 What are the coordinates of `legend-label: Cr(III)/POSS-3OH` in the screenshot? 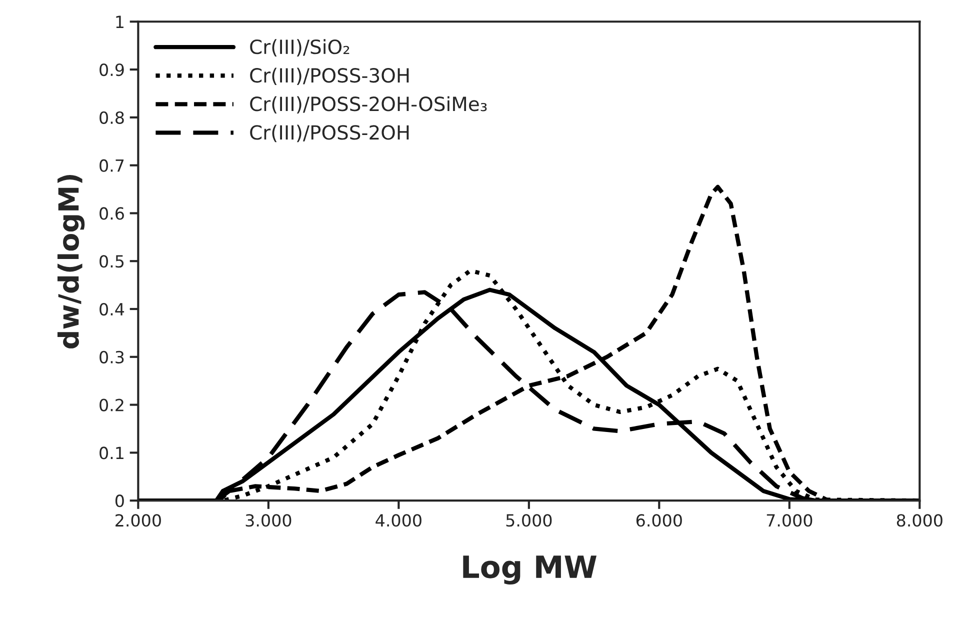 It's located at (329, 77).